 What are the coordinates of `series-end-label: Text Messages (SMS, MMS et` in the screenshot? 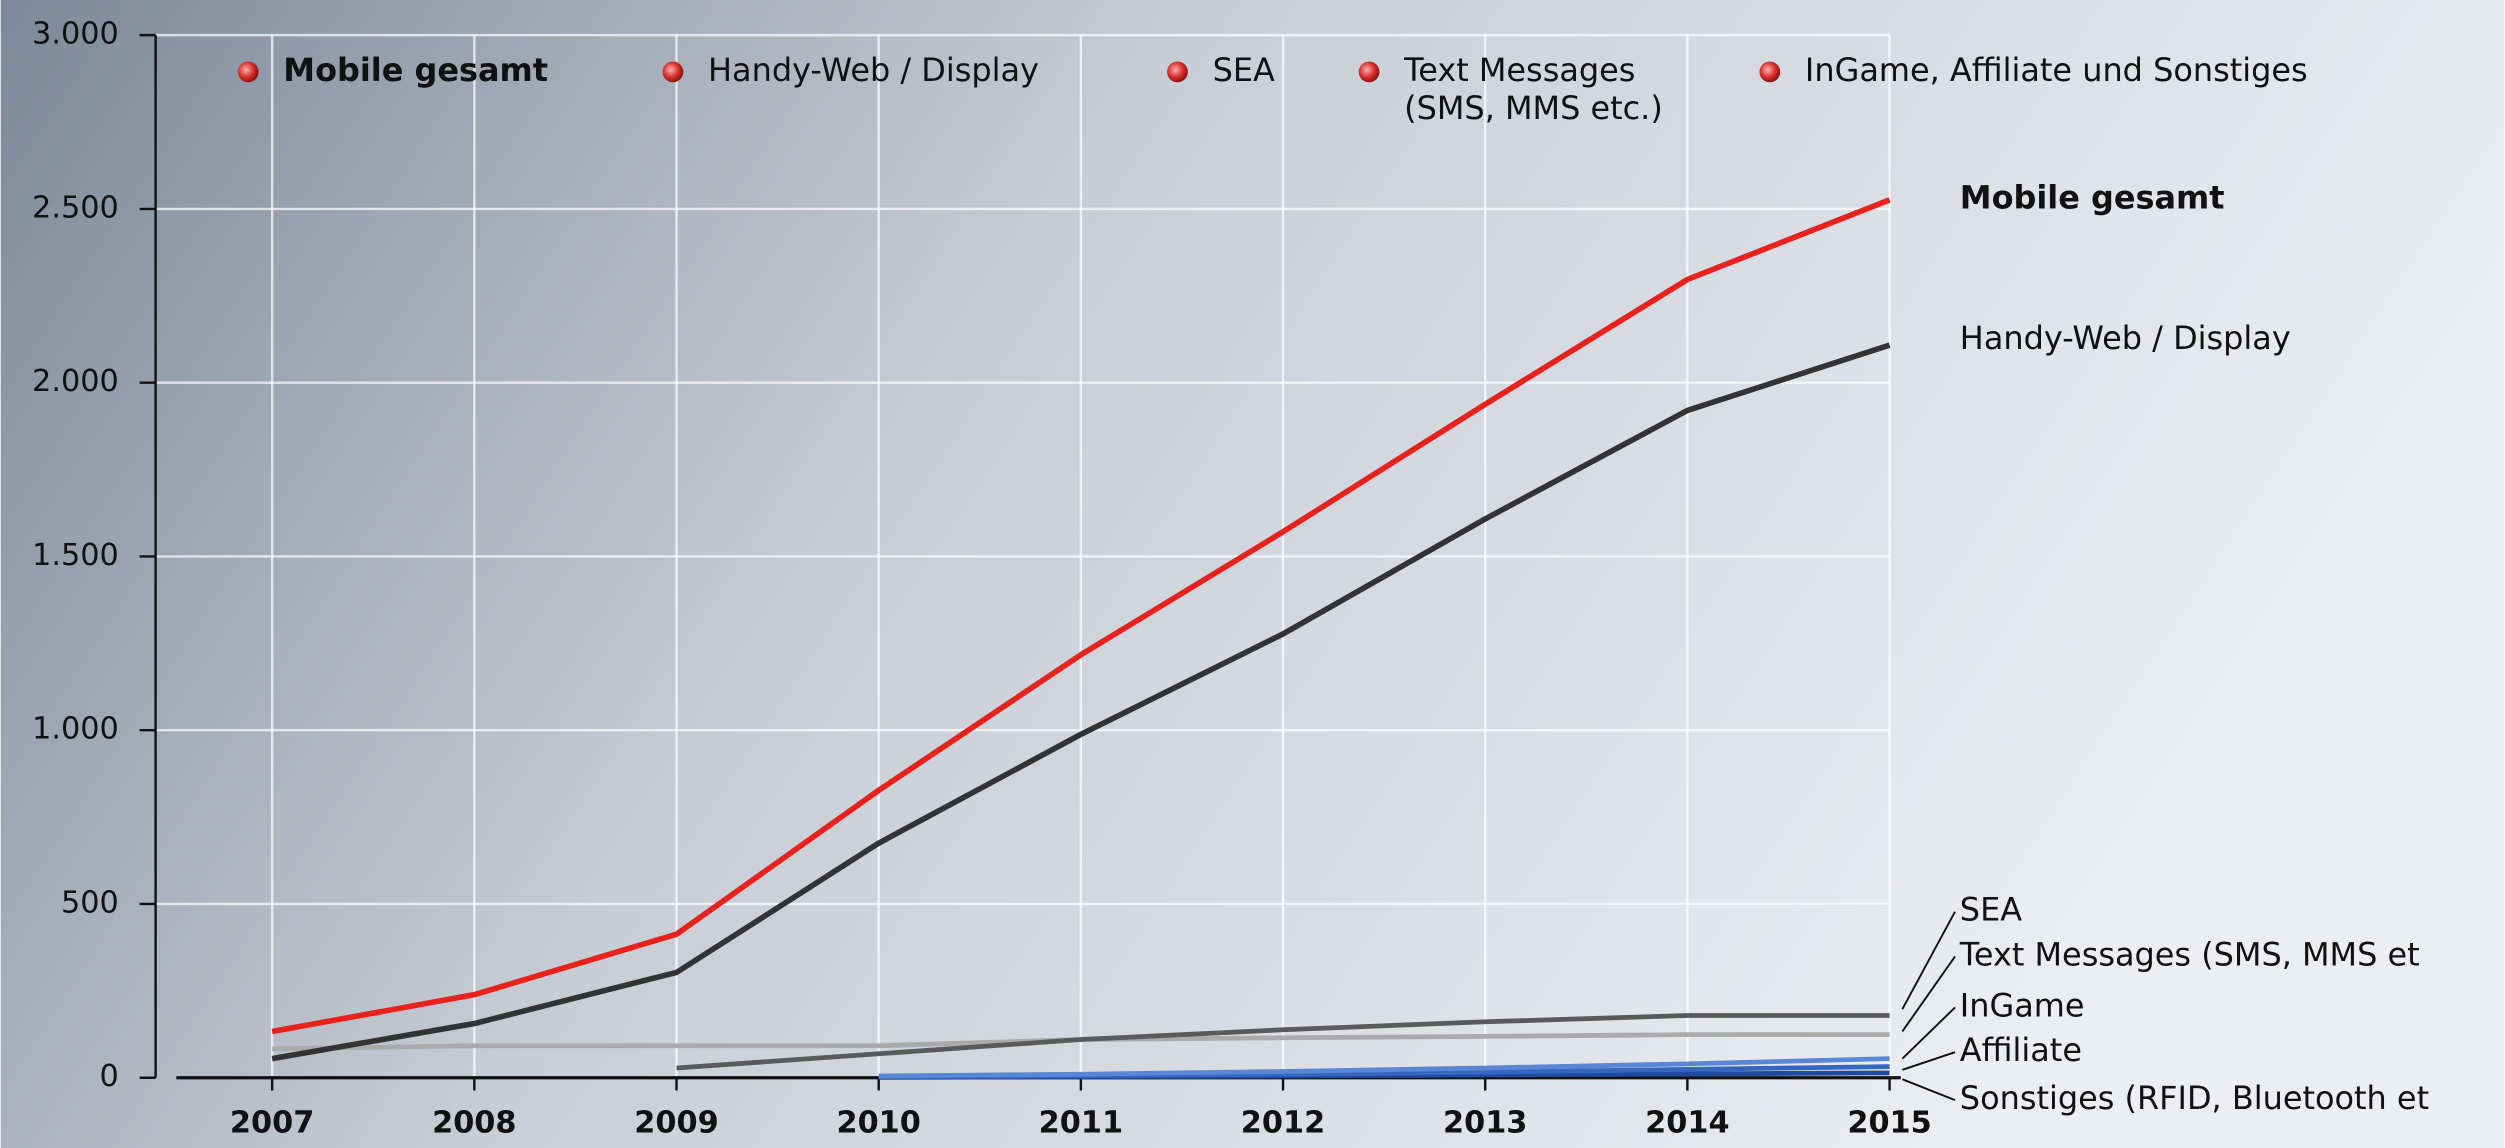 It's located at (2189, 954).